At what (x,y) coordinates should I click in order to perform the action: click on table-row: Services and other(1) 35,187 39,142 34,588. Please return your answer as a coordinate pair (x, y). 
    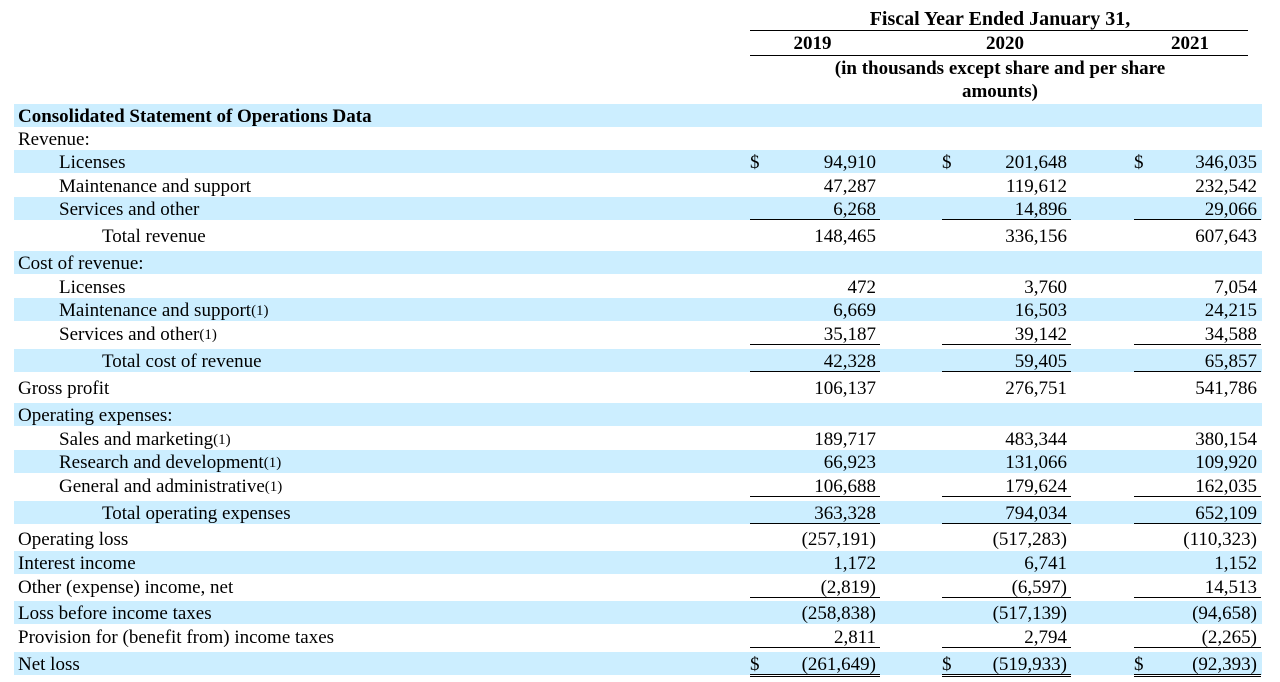
    Looking at the image, I should click on (638, 333).